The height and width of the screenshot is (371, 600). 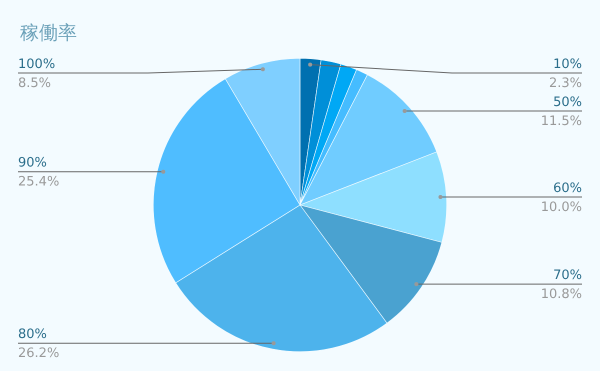 I want to click on data-label: 10.8%, so click(x=561, y=294).